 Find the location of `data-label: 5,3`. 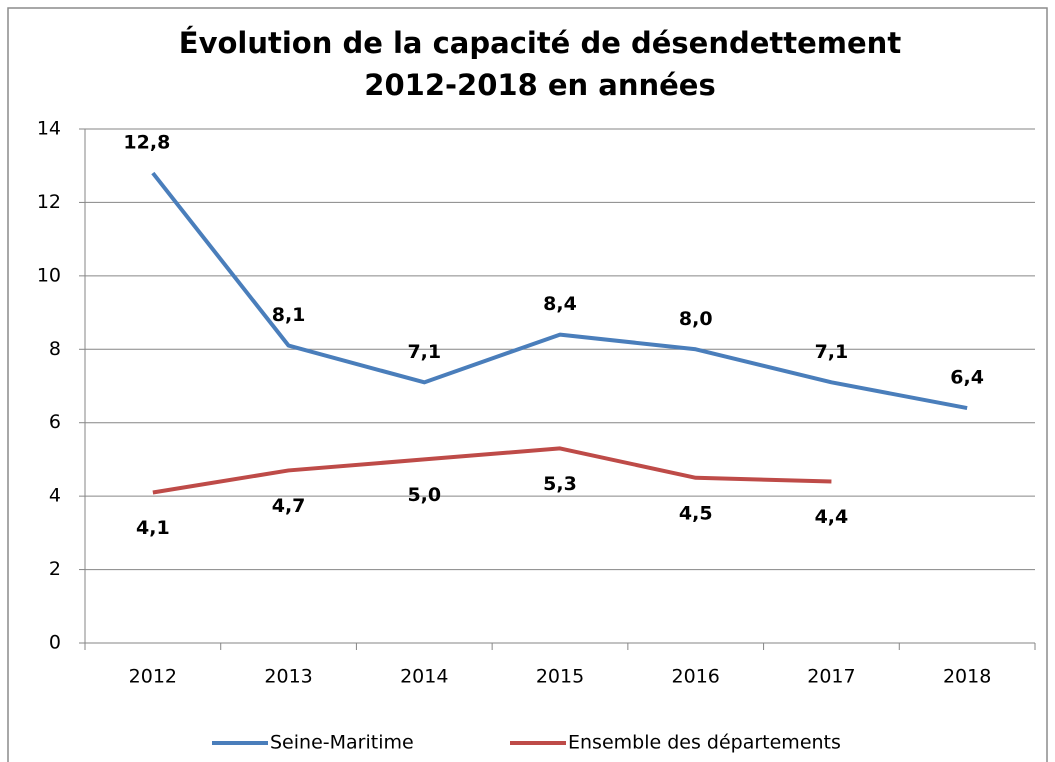

data-label: 5,3 is located at coordinates (560, 484).